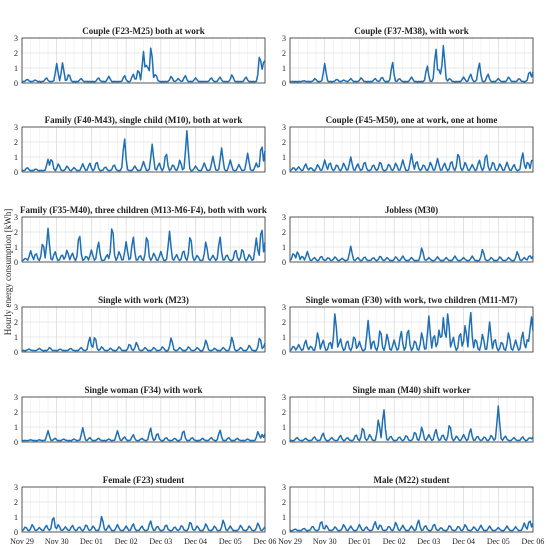  Describe the element at coordinates (22, 541) in the screenshot. I see `x-tick-label: Nov 29` at that location.